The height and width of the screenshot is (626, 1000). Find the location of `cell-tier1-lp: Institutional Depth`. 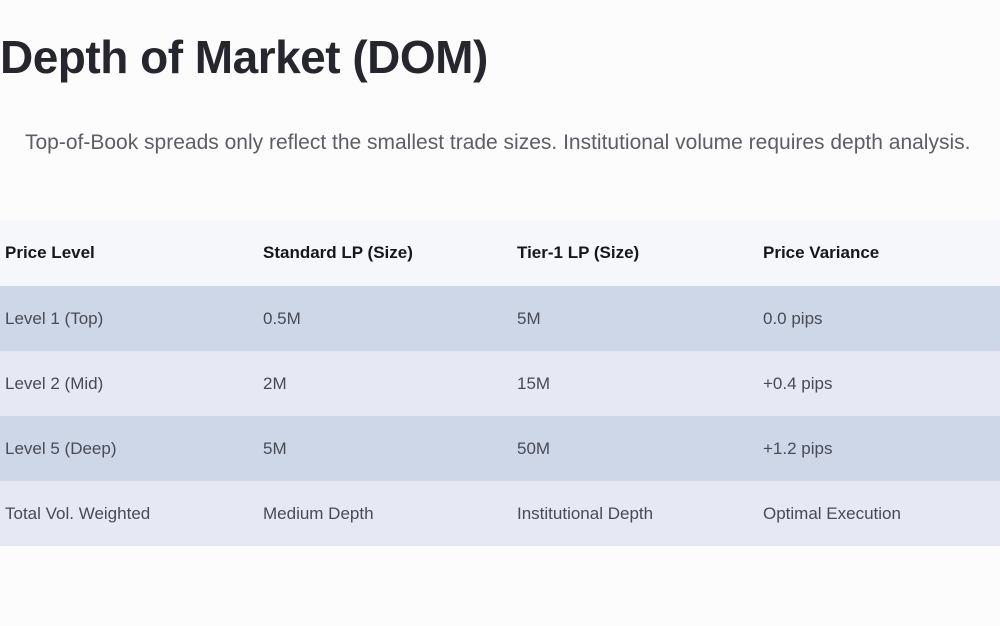

cell-tier1-lp: Institutional Depth is located at coordinates (585, 513).